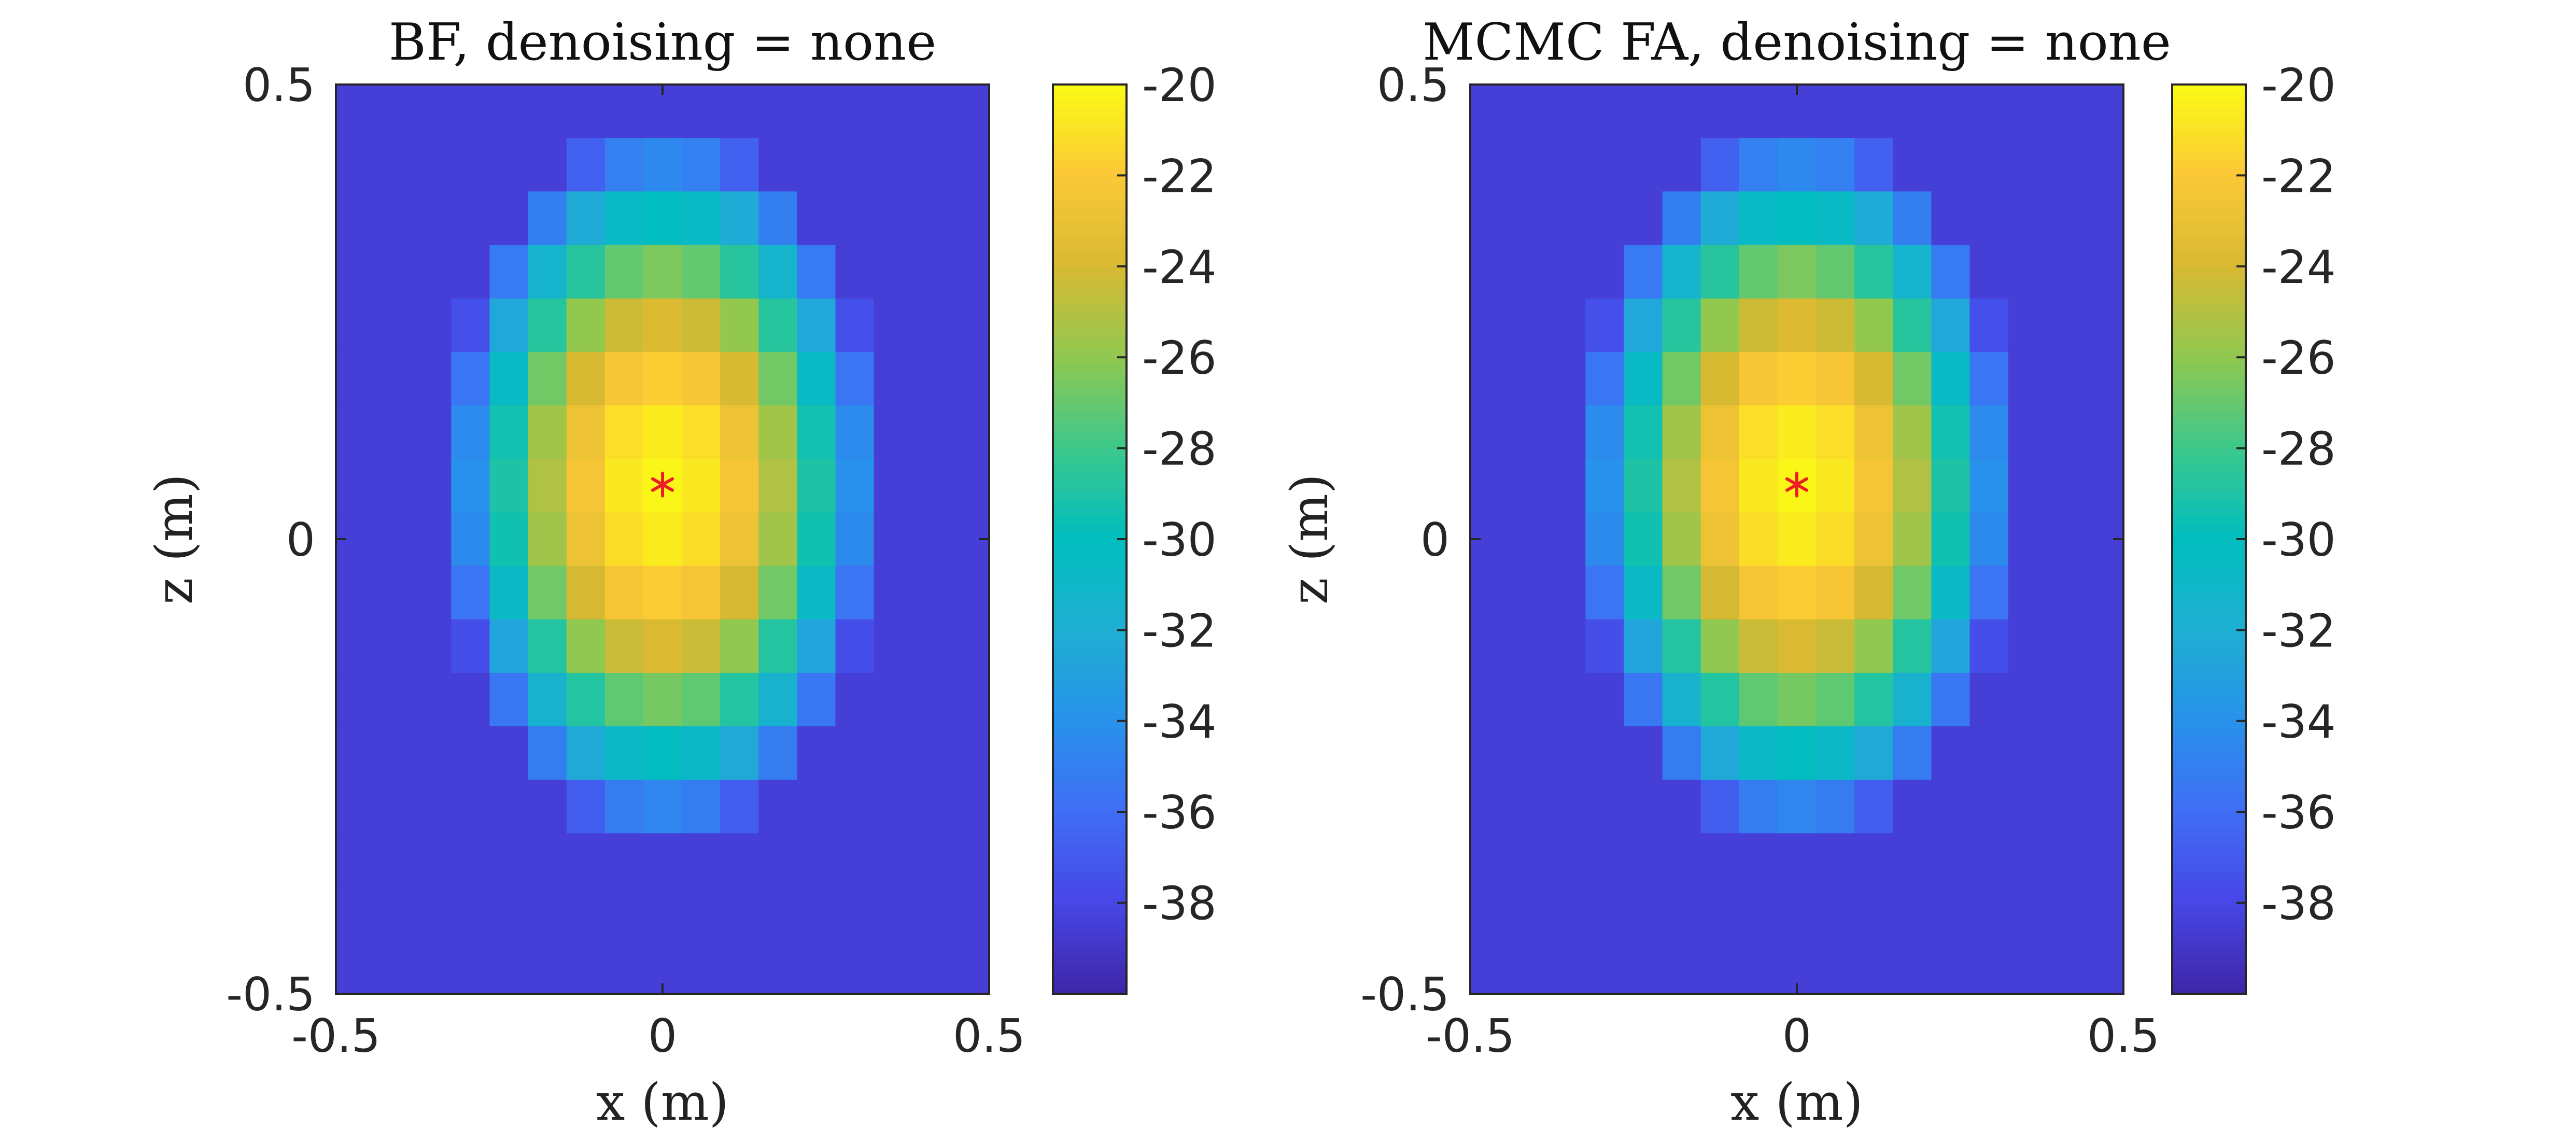 The height and width of the screenshot is (1142, 2576). I want to click on colorbar-tick-label: -36, so click(1179, 812).